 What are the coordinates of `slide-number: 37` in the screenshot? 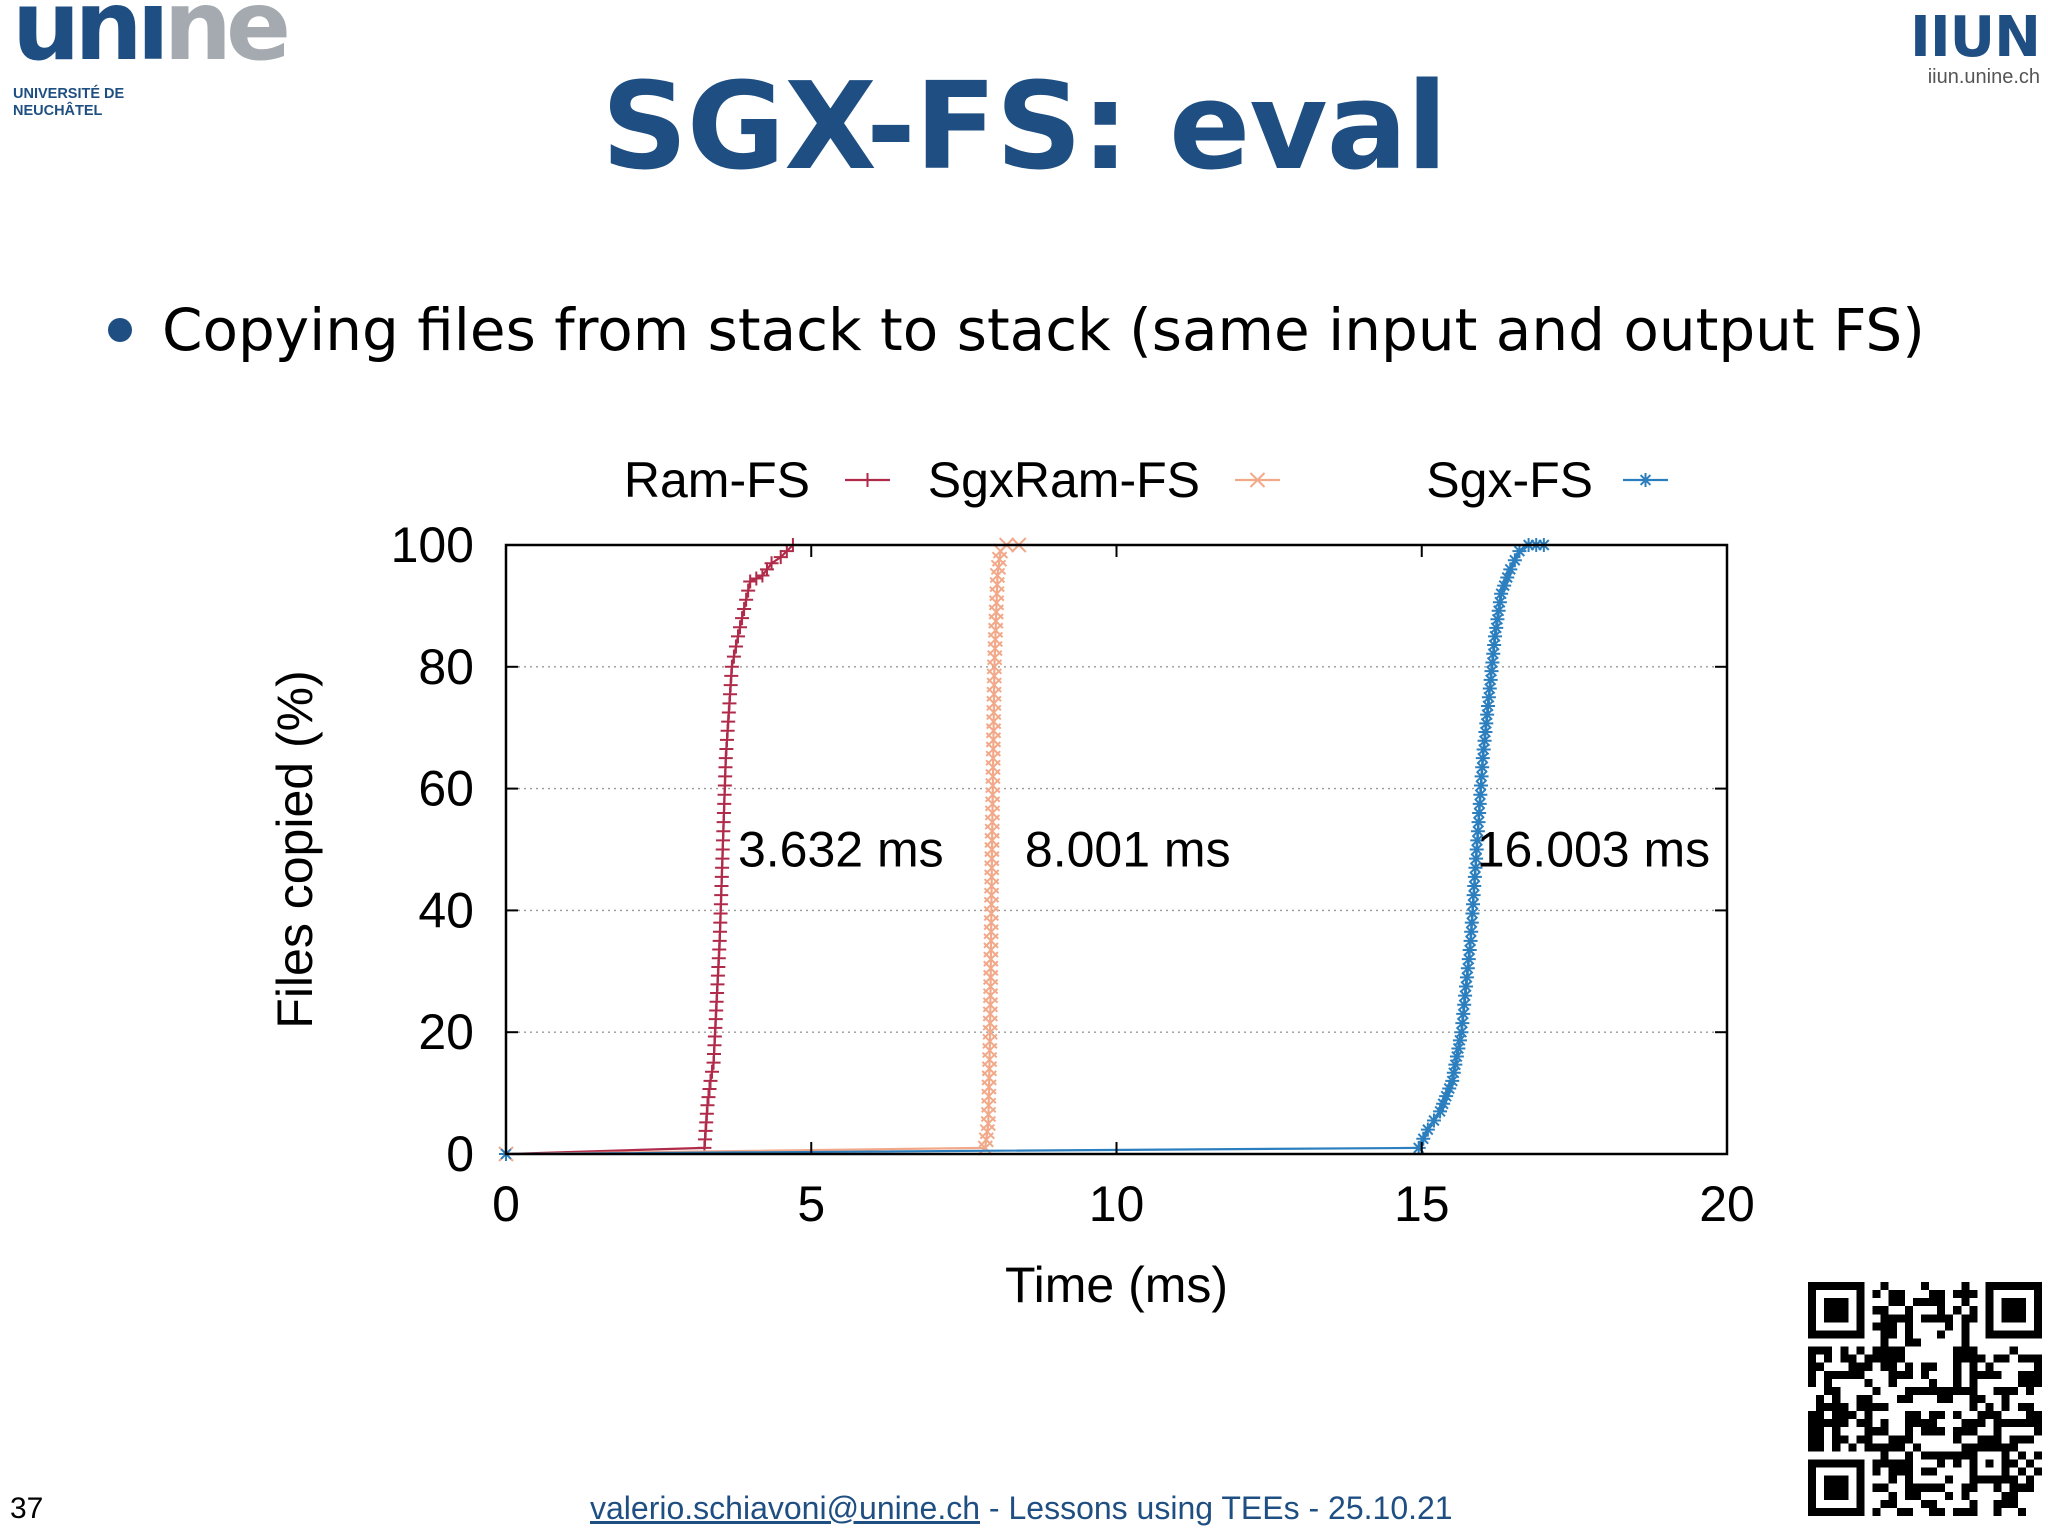 It's located at (27, 1508).